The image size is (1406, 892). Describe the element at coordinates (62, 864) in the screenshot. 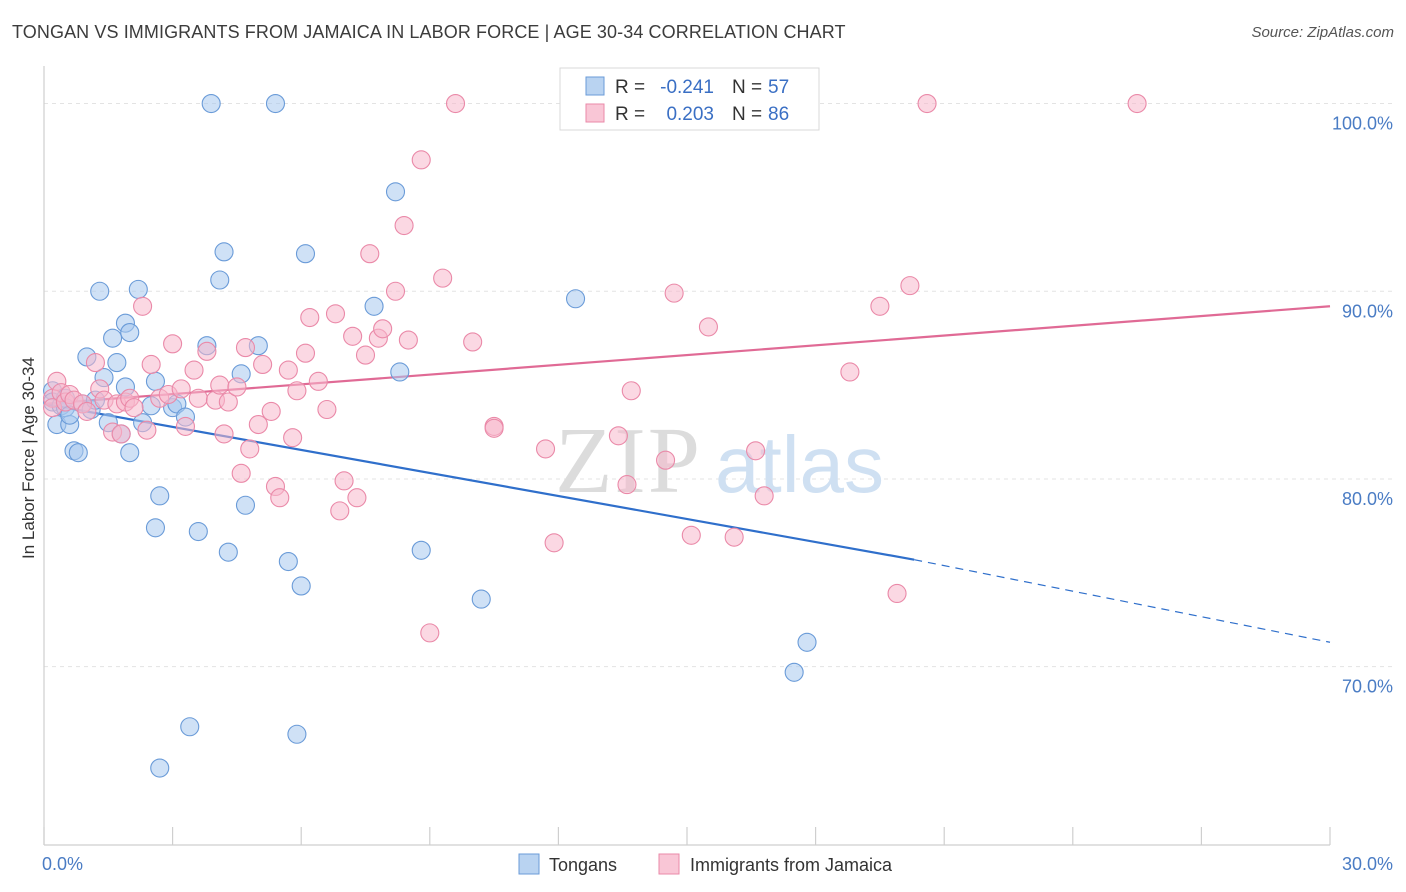

I see `x-tick-label: 0.0%` at that location.